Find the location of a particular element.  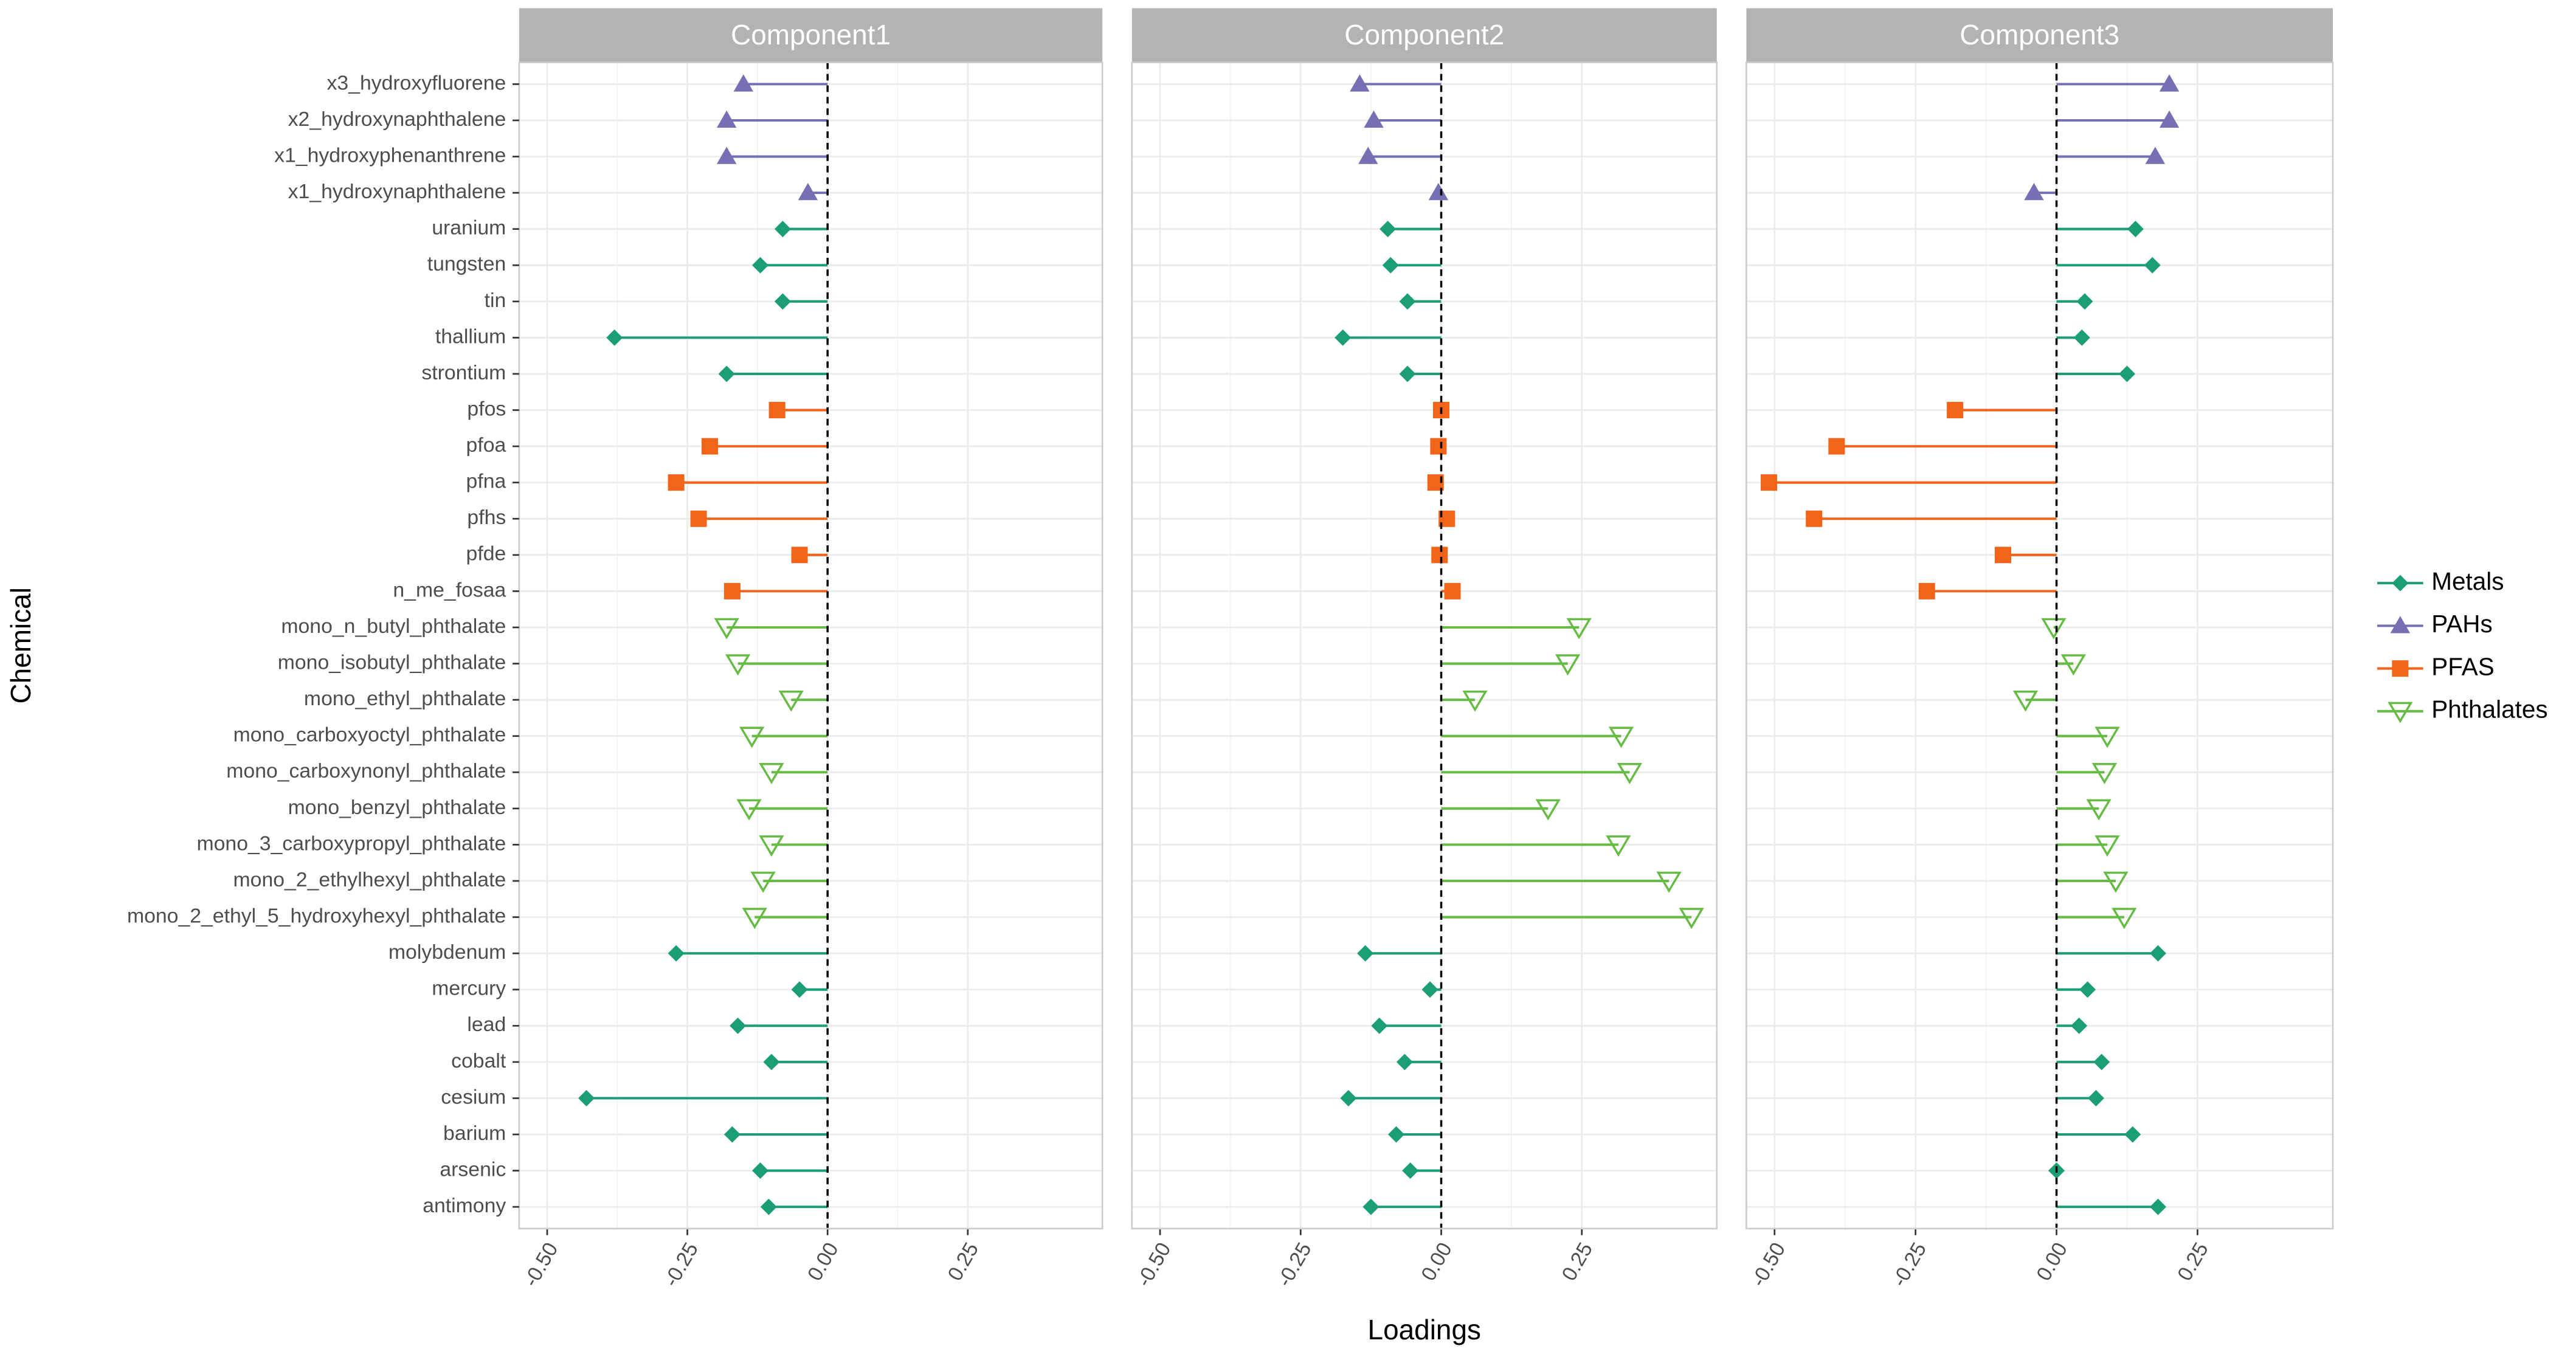

y-tick-label: x1_hydroxyphenanthrene is located at coordinates (390, 155).